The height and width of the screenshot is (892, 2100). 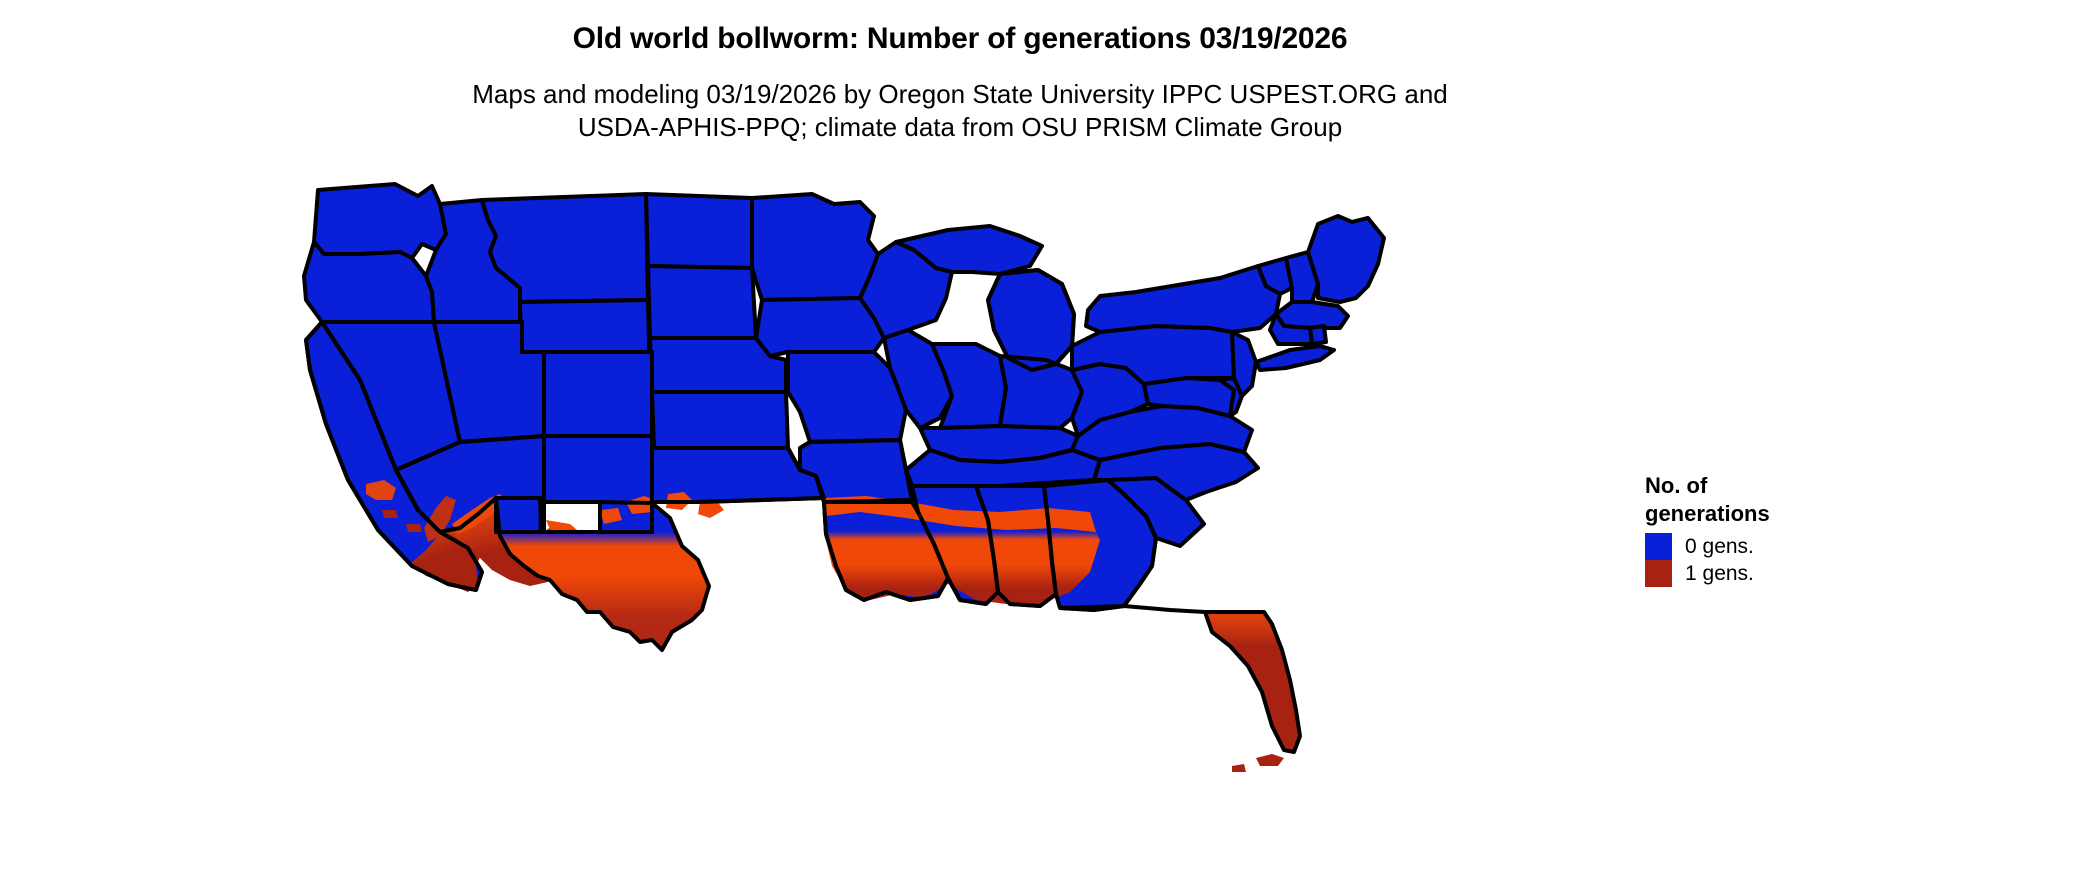 I want to click on border-georgia, so click(x=1100, y=545).